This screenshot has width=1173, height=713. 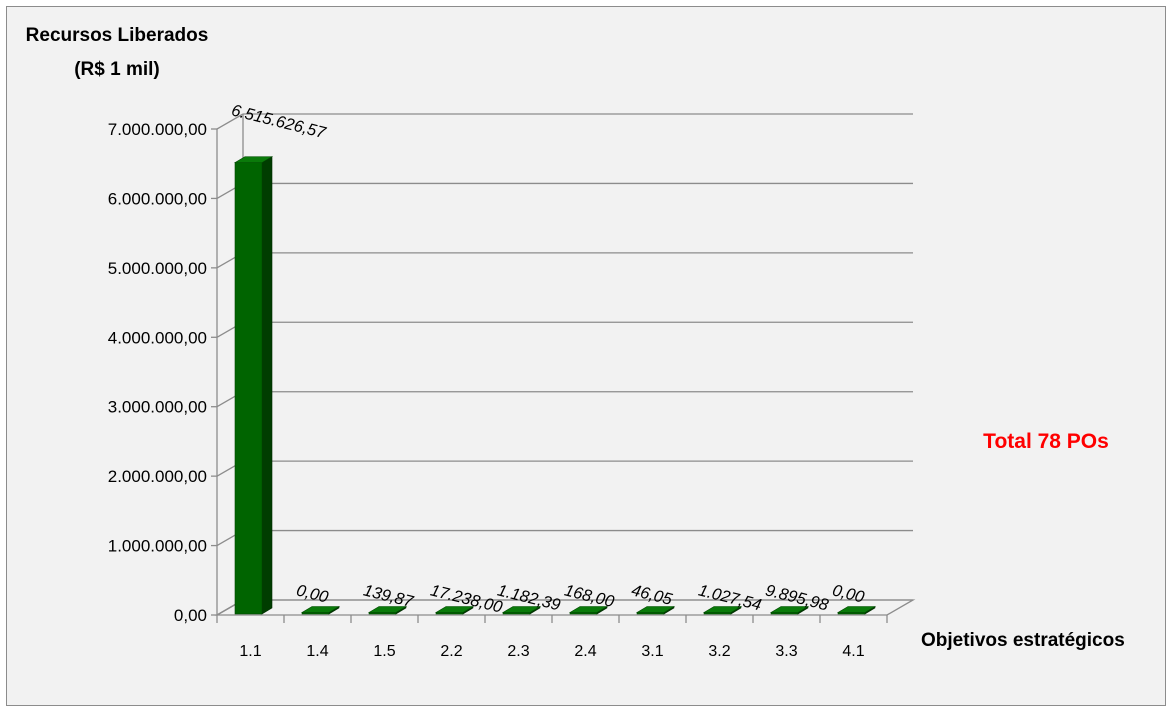 What do you see at coordinates (267, 385) in the screenshot?
I see `bar-side-face` at bounding box center [267, 385].